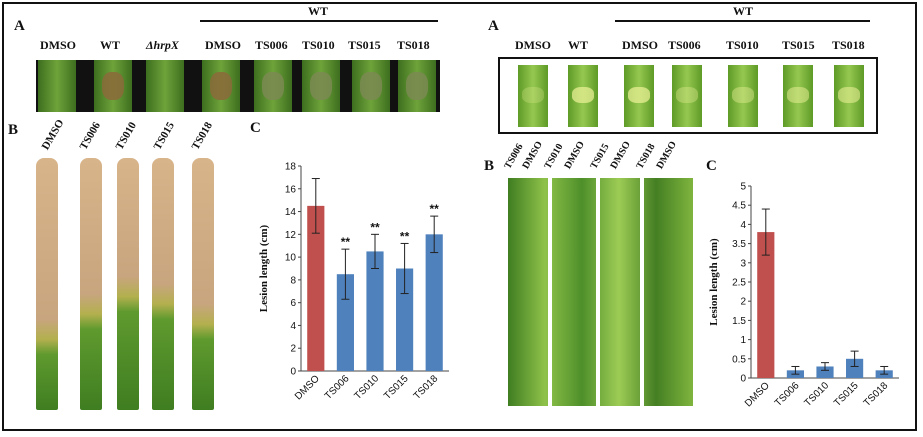 This screenshot has width=923, height=437. What do you see at coordinates (255, 128) in the screenshot?
I see `left-label-c: C` at bounding box center [255, 128].